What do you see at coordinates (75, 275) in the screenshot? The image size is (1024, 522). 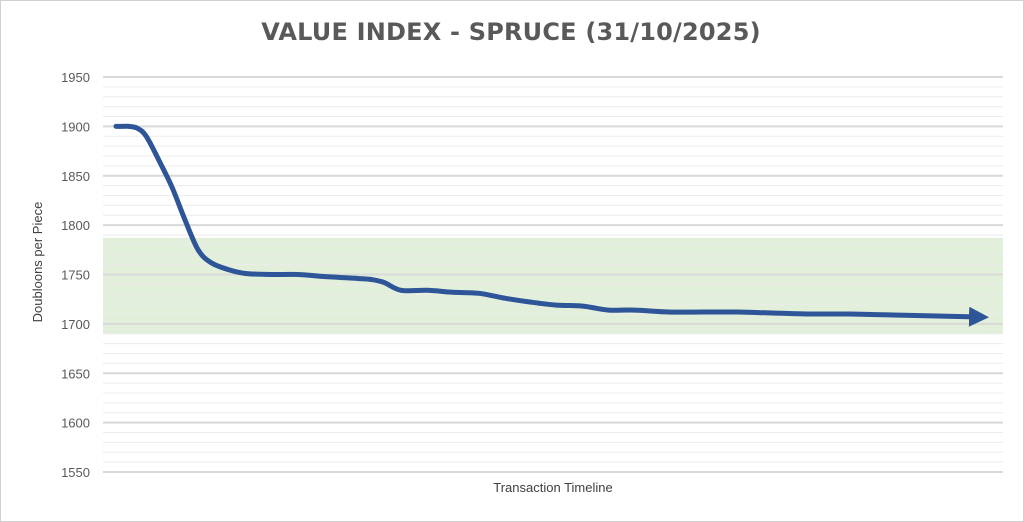 I see `y-tick-label: 1750` at bounding box center [75, 275].